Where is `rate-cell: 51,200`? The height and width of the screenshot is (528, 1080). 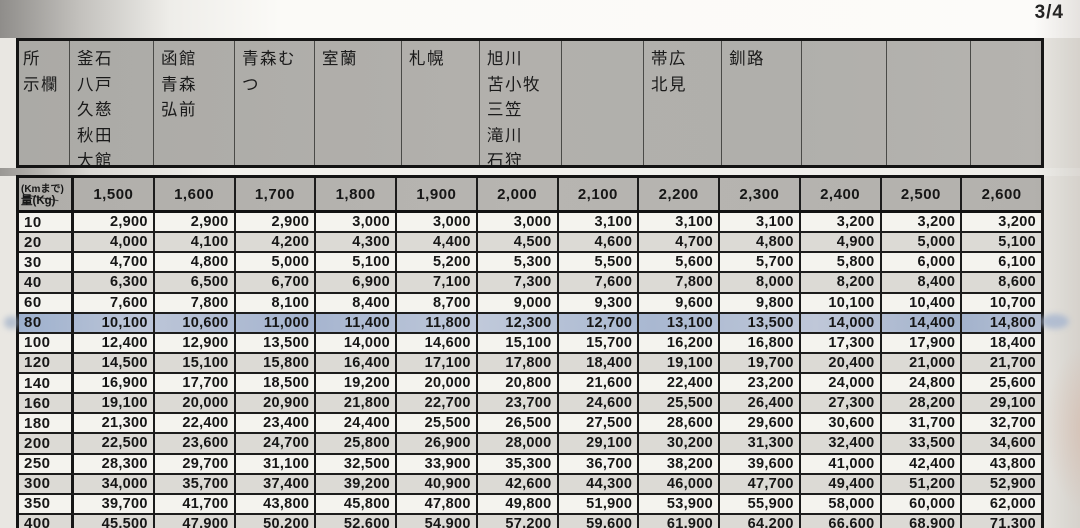 rate-cell: 51,200 is located at coordinates (920, 483).